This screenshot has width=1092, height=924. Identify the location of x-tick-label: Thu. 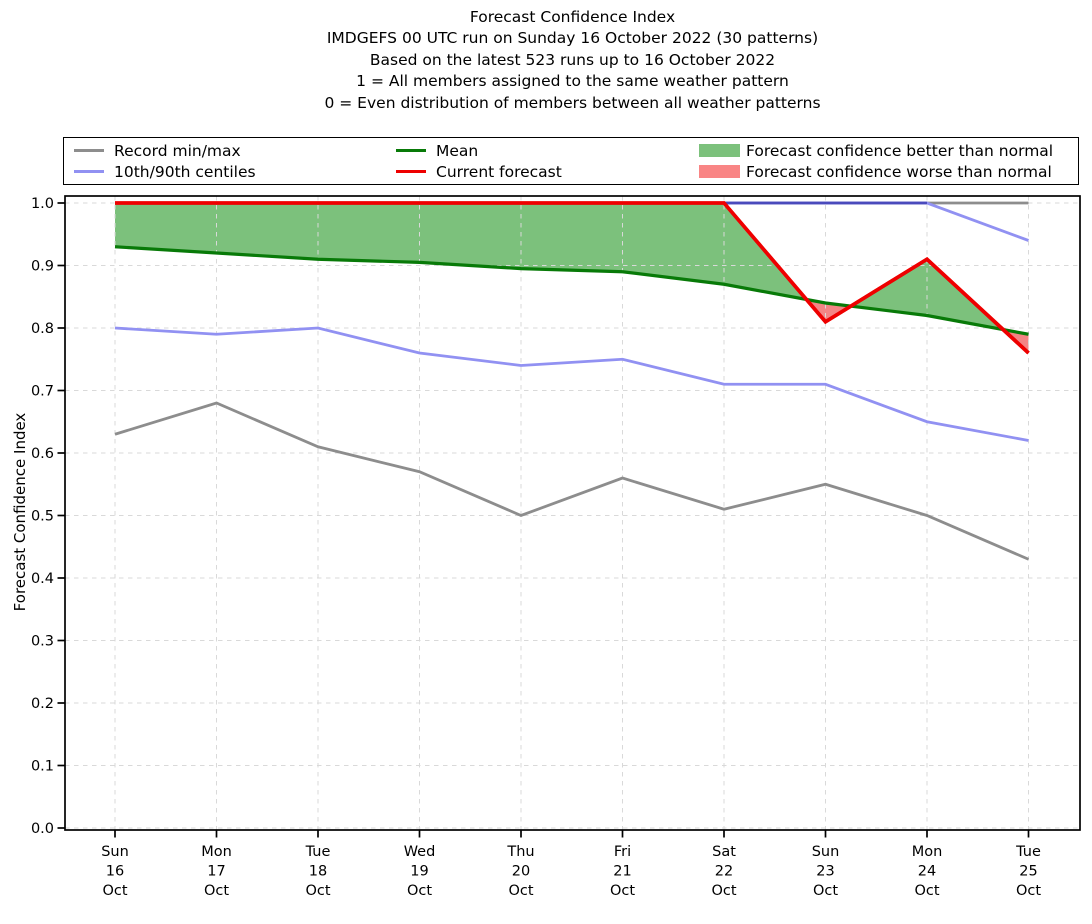
(520, 852).